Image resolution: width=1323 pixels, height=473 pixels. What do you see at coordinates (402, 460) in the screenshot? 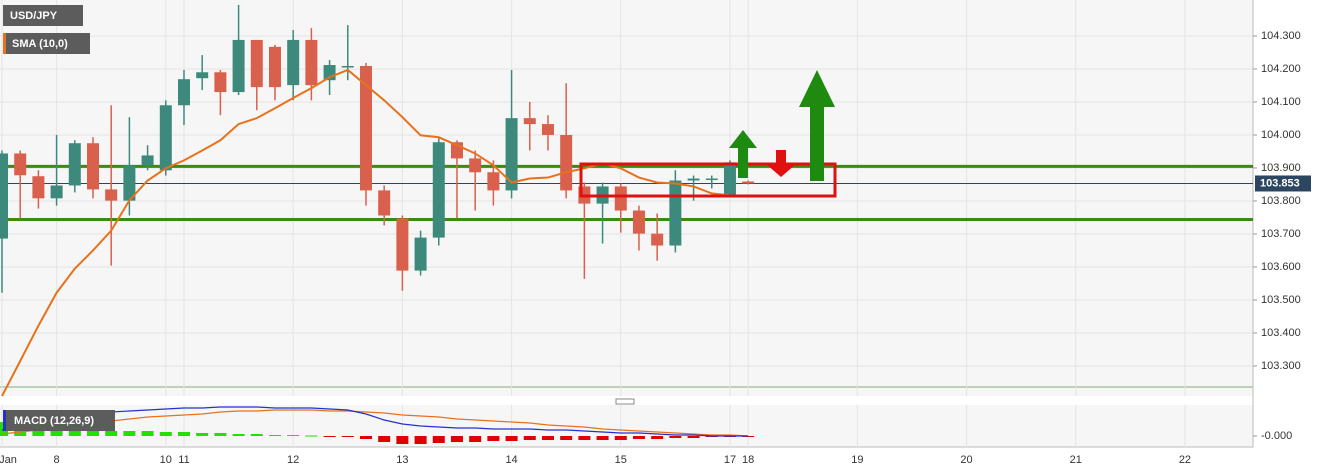
I see `x-tick-label: 13` at bounding box center [402, 460].